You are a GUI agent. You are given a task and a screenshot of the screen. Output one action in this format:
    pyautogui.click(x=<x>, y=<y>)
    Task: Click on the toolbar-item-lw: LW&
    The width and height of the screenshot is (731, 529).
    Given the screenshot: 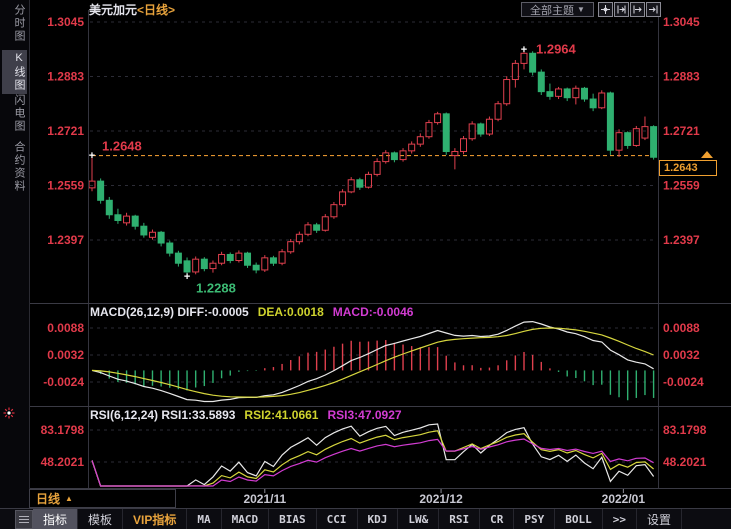 What is the action you would take?
    pyautogui.click(x=419, y=519)
    